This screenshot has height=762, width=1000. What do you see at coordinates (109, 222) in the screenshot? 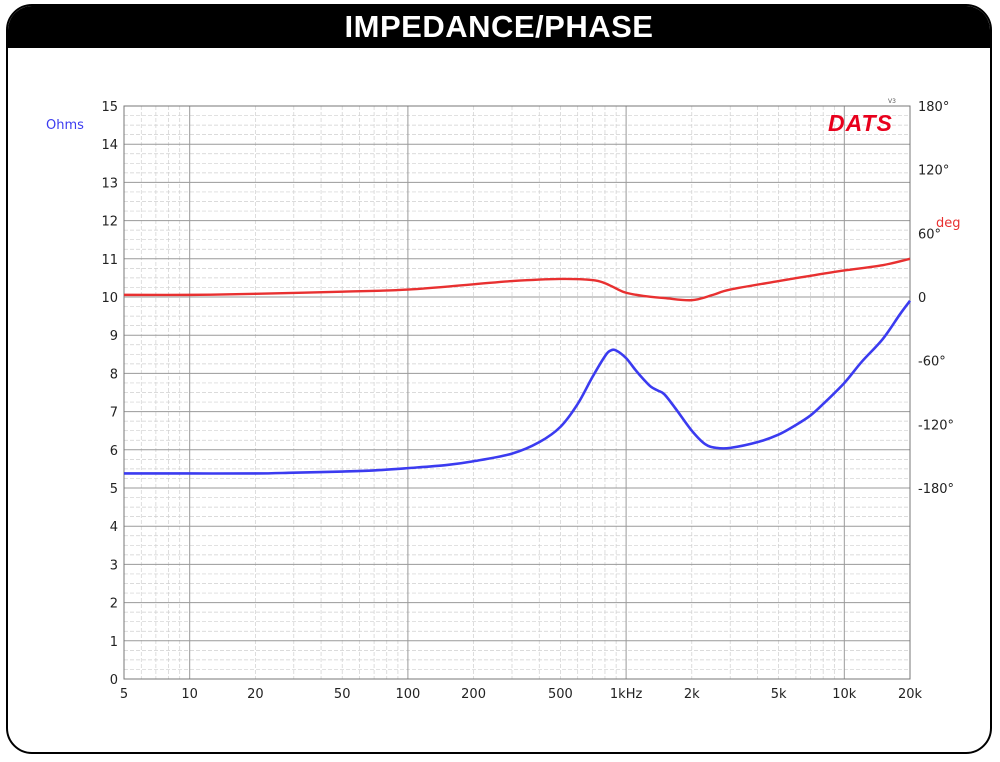
I see `y-left-tick-label: 12` at bounding box center [109, 222].